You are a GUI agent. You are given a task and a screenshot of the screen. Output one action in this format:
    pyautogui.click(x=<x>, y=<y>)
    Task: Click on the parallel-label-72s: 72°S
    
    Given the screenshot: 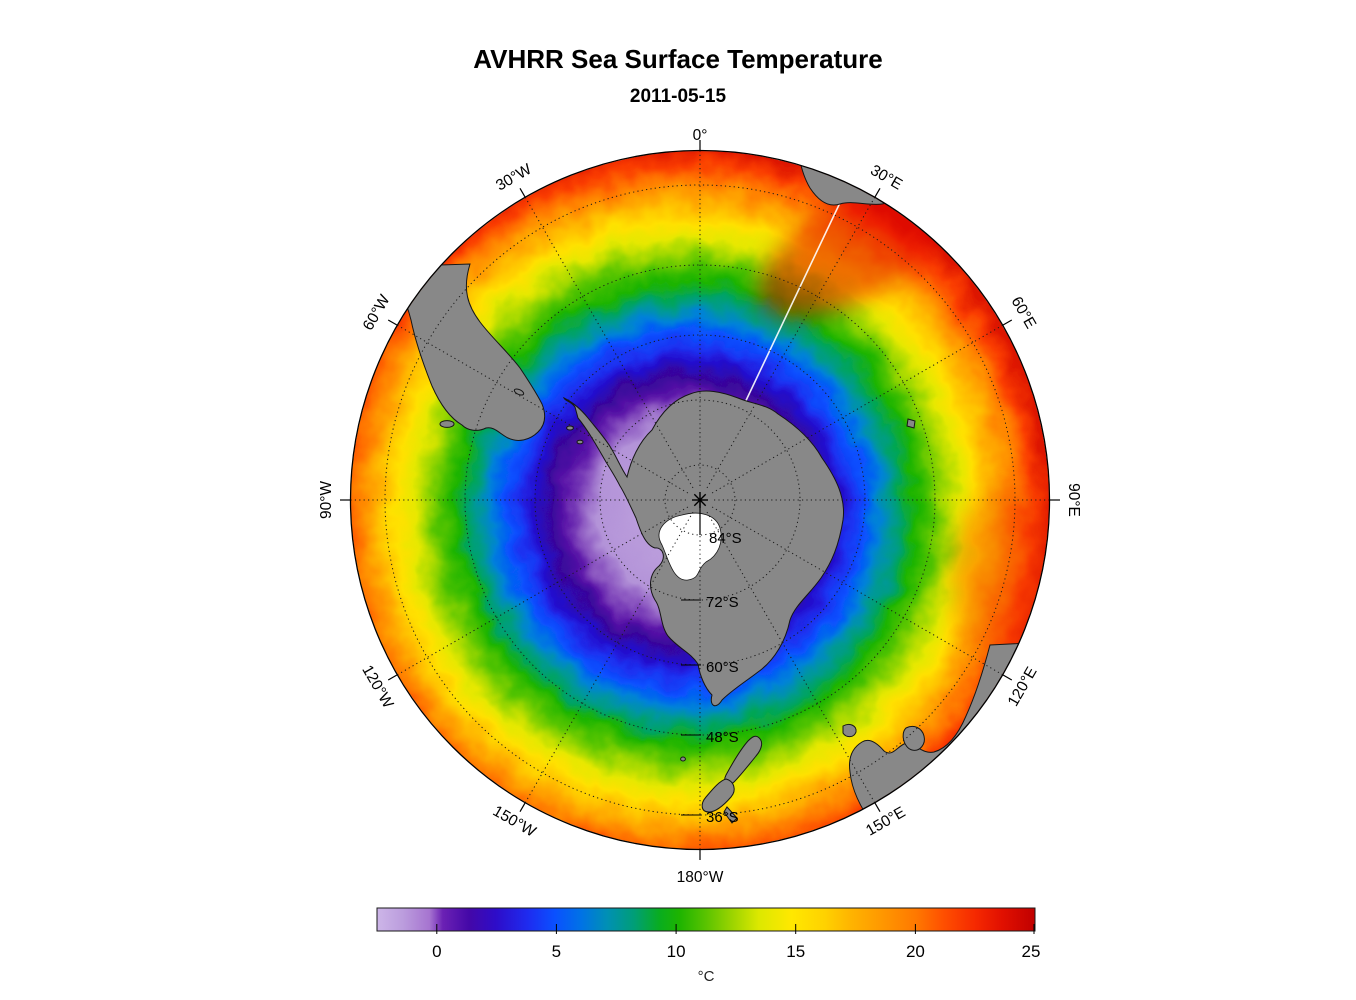 What is the action you would take?
    pyautogui.click(x=722, y=602)
    